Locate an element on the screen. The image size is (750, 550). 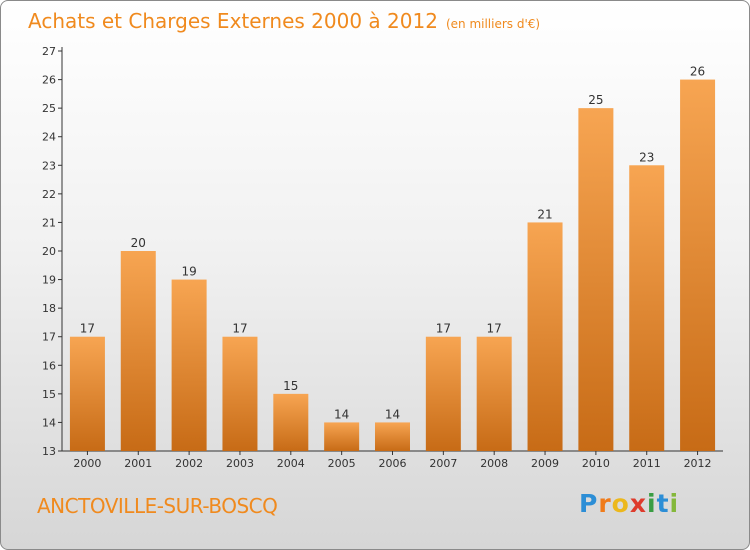
y-tick-label: 26 is located at coordinates (49, 80).